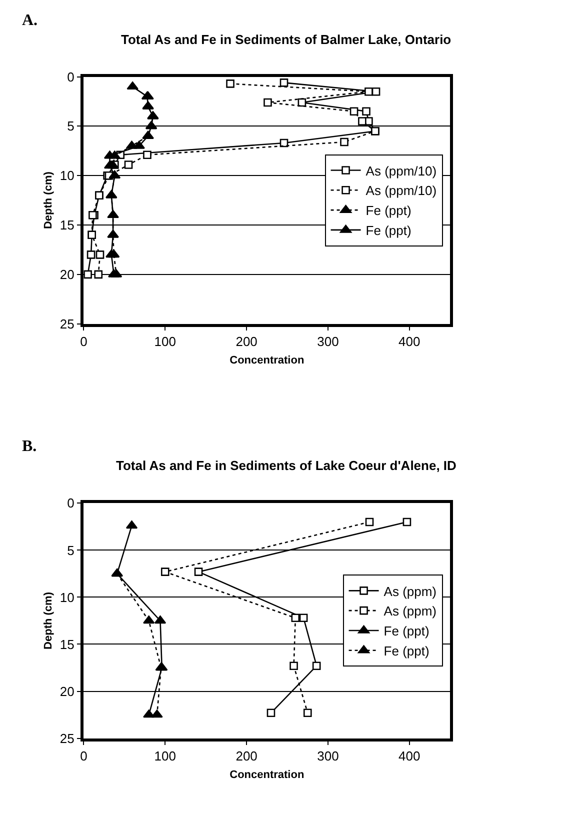  What do you see at coordinates (286, 39) in the screenshot?
I see `chart-title: Total As and Fe in Sediments of Balmer Lake, Ontario` at bounding box center [286, 39].